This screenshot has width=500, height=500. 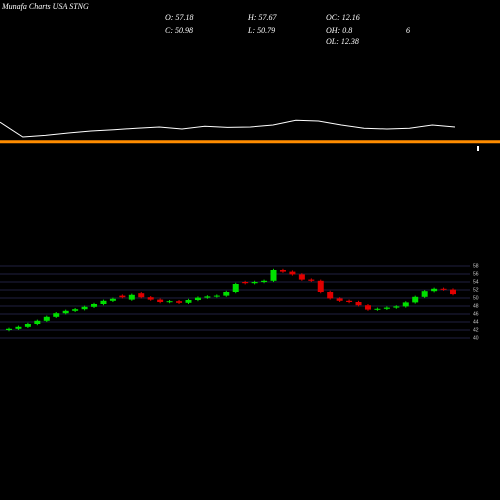 What do you see at coordinates (408, 30) in the screenshot?
I see `info-text: 6` at bounding box center [408, 30].